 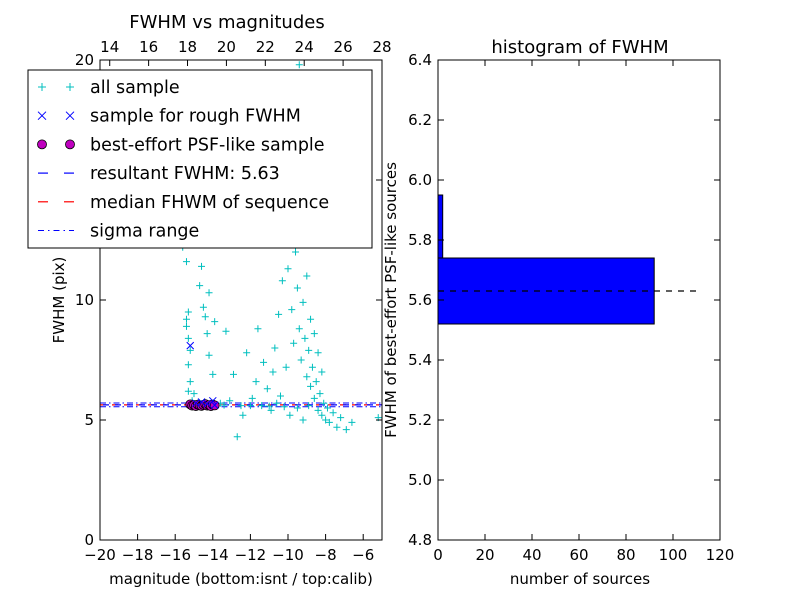 I want to click on right-y-tick-label: 5.6, so click(x=420, y=300).